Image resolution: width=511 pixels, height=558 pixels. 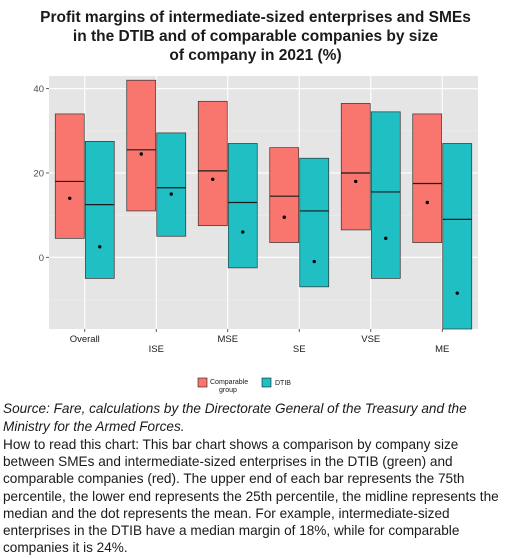 What do you see at coordinates (85, 339) in the screenshot?
I see `x-tick-label: Overall` at bounding box center [85, 339].